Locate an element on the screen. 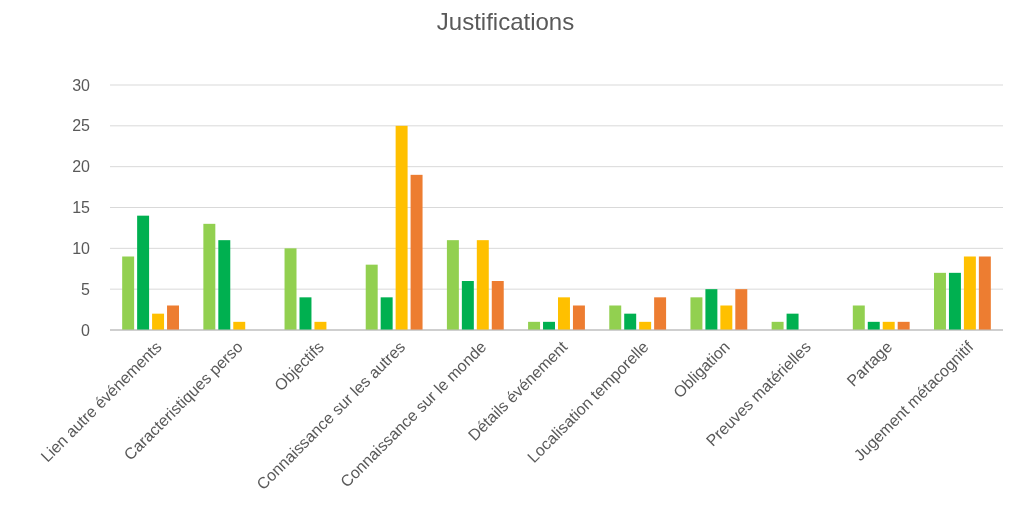 This screenshot has height=515, width=1011. y-tick-label: 25 is located at coordinates (81, 126).